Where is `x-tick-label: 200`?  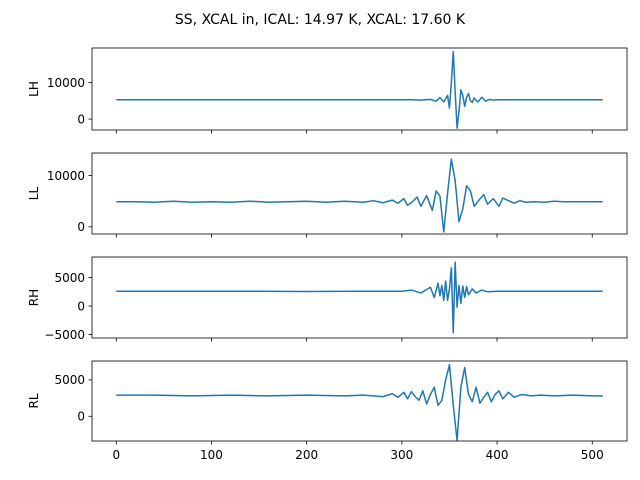 x-tick-label: 200 is located at coordinates (306, 455).